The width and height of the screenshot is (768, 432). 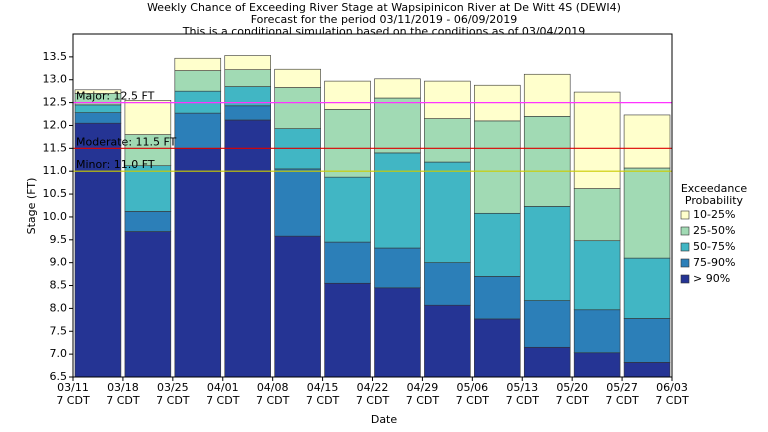 I want to click on legend-label: 50-75%, so click(x=714, y=246).